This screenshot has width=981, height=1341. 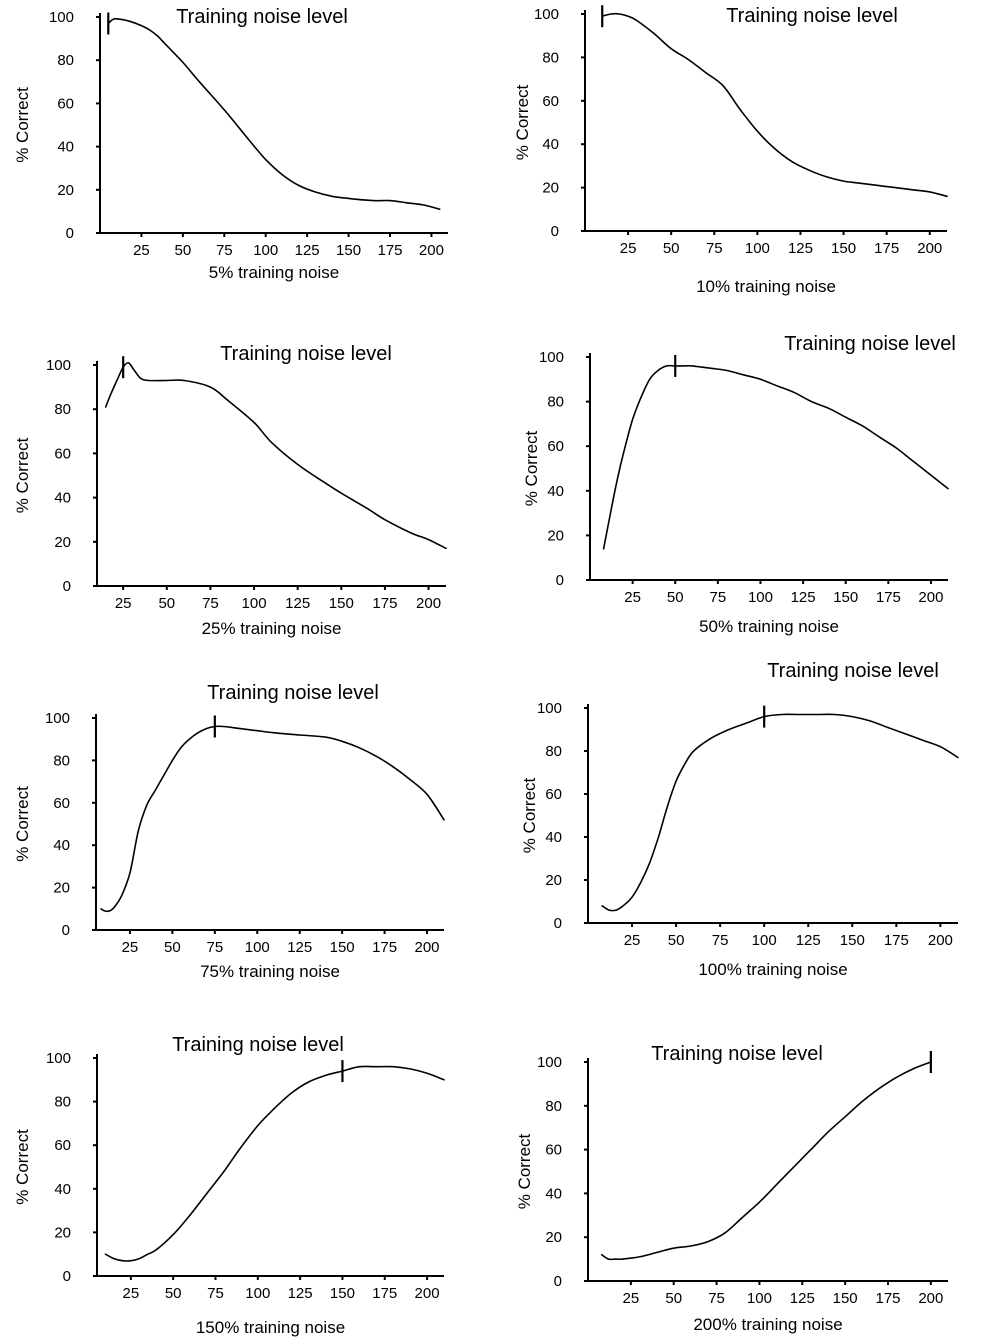 I want to click on x-axis-label: 100% training noise, so click(x=772, y=969).